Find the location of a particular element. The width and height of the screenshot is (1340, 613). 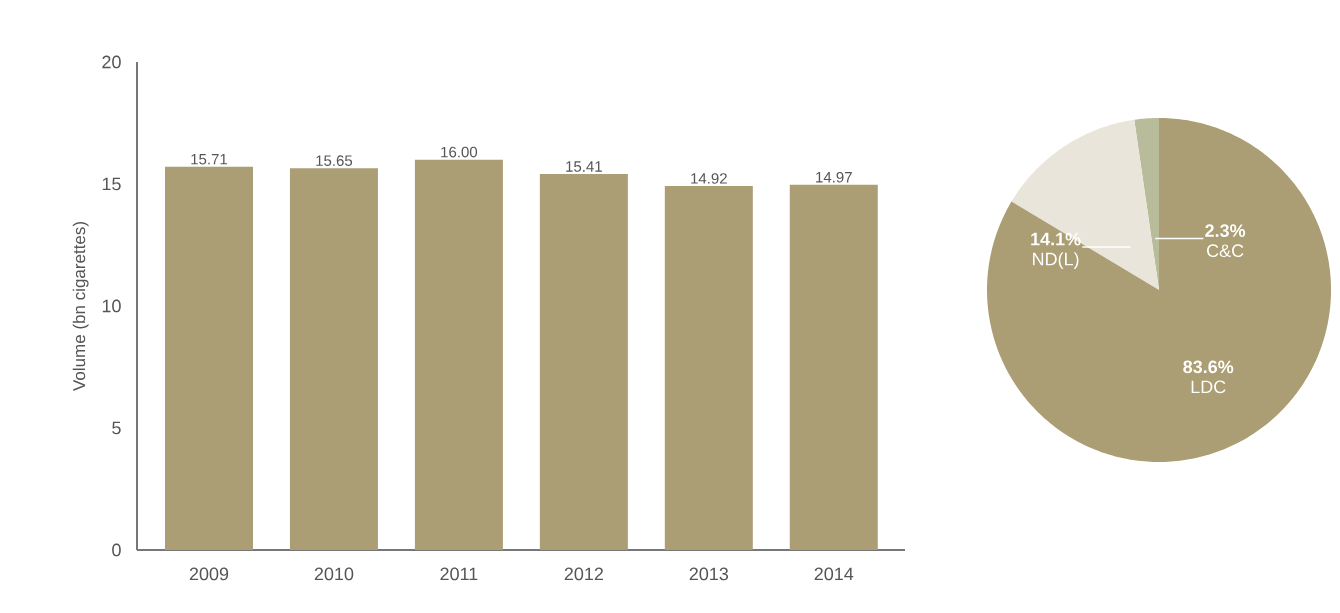

slice-label: C&C is located at coordinates (1225, 251).